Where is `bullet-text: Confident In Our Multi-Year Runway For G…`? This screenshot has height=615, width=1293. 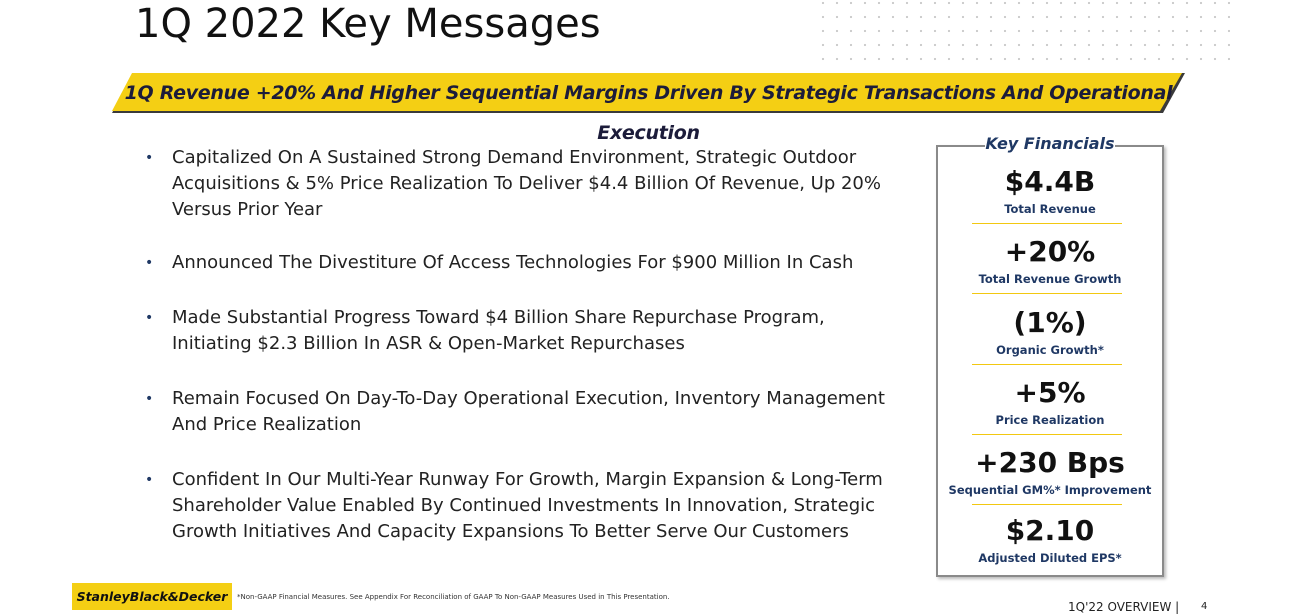 bullet-text: Confident In Our Multi-Year Runway For G… is located at coordinates (527, 505).